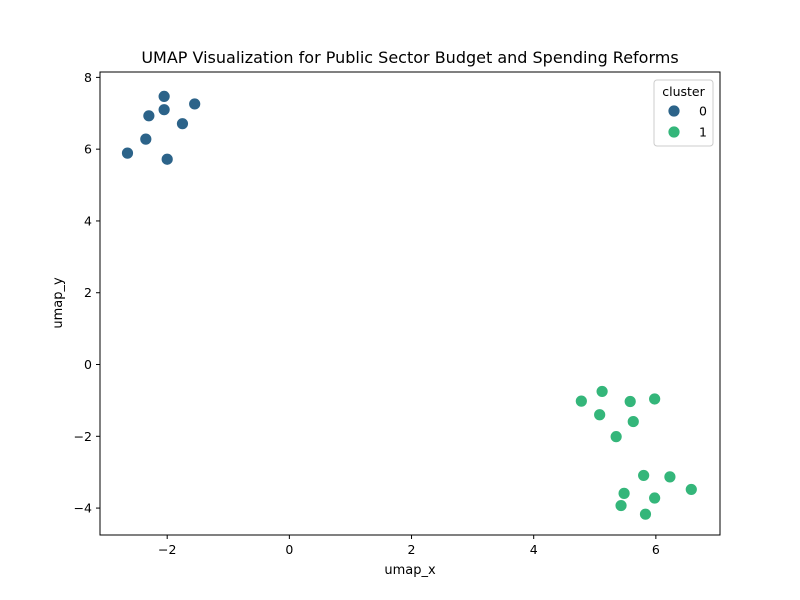  I want to click on legend: cluster 0 1, so click(683, 113).